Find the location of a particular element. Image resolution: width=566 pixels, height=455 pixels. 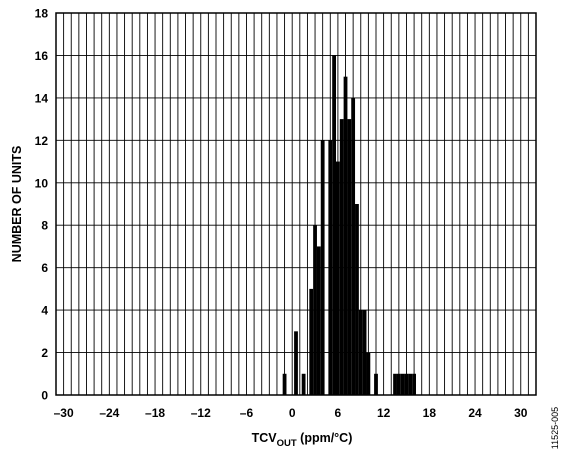

y-axis-label: NUMBER OF UNITS is located at coordinates (17, 204).